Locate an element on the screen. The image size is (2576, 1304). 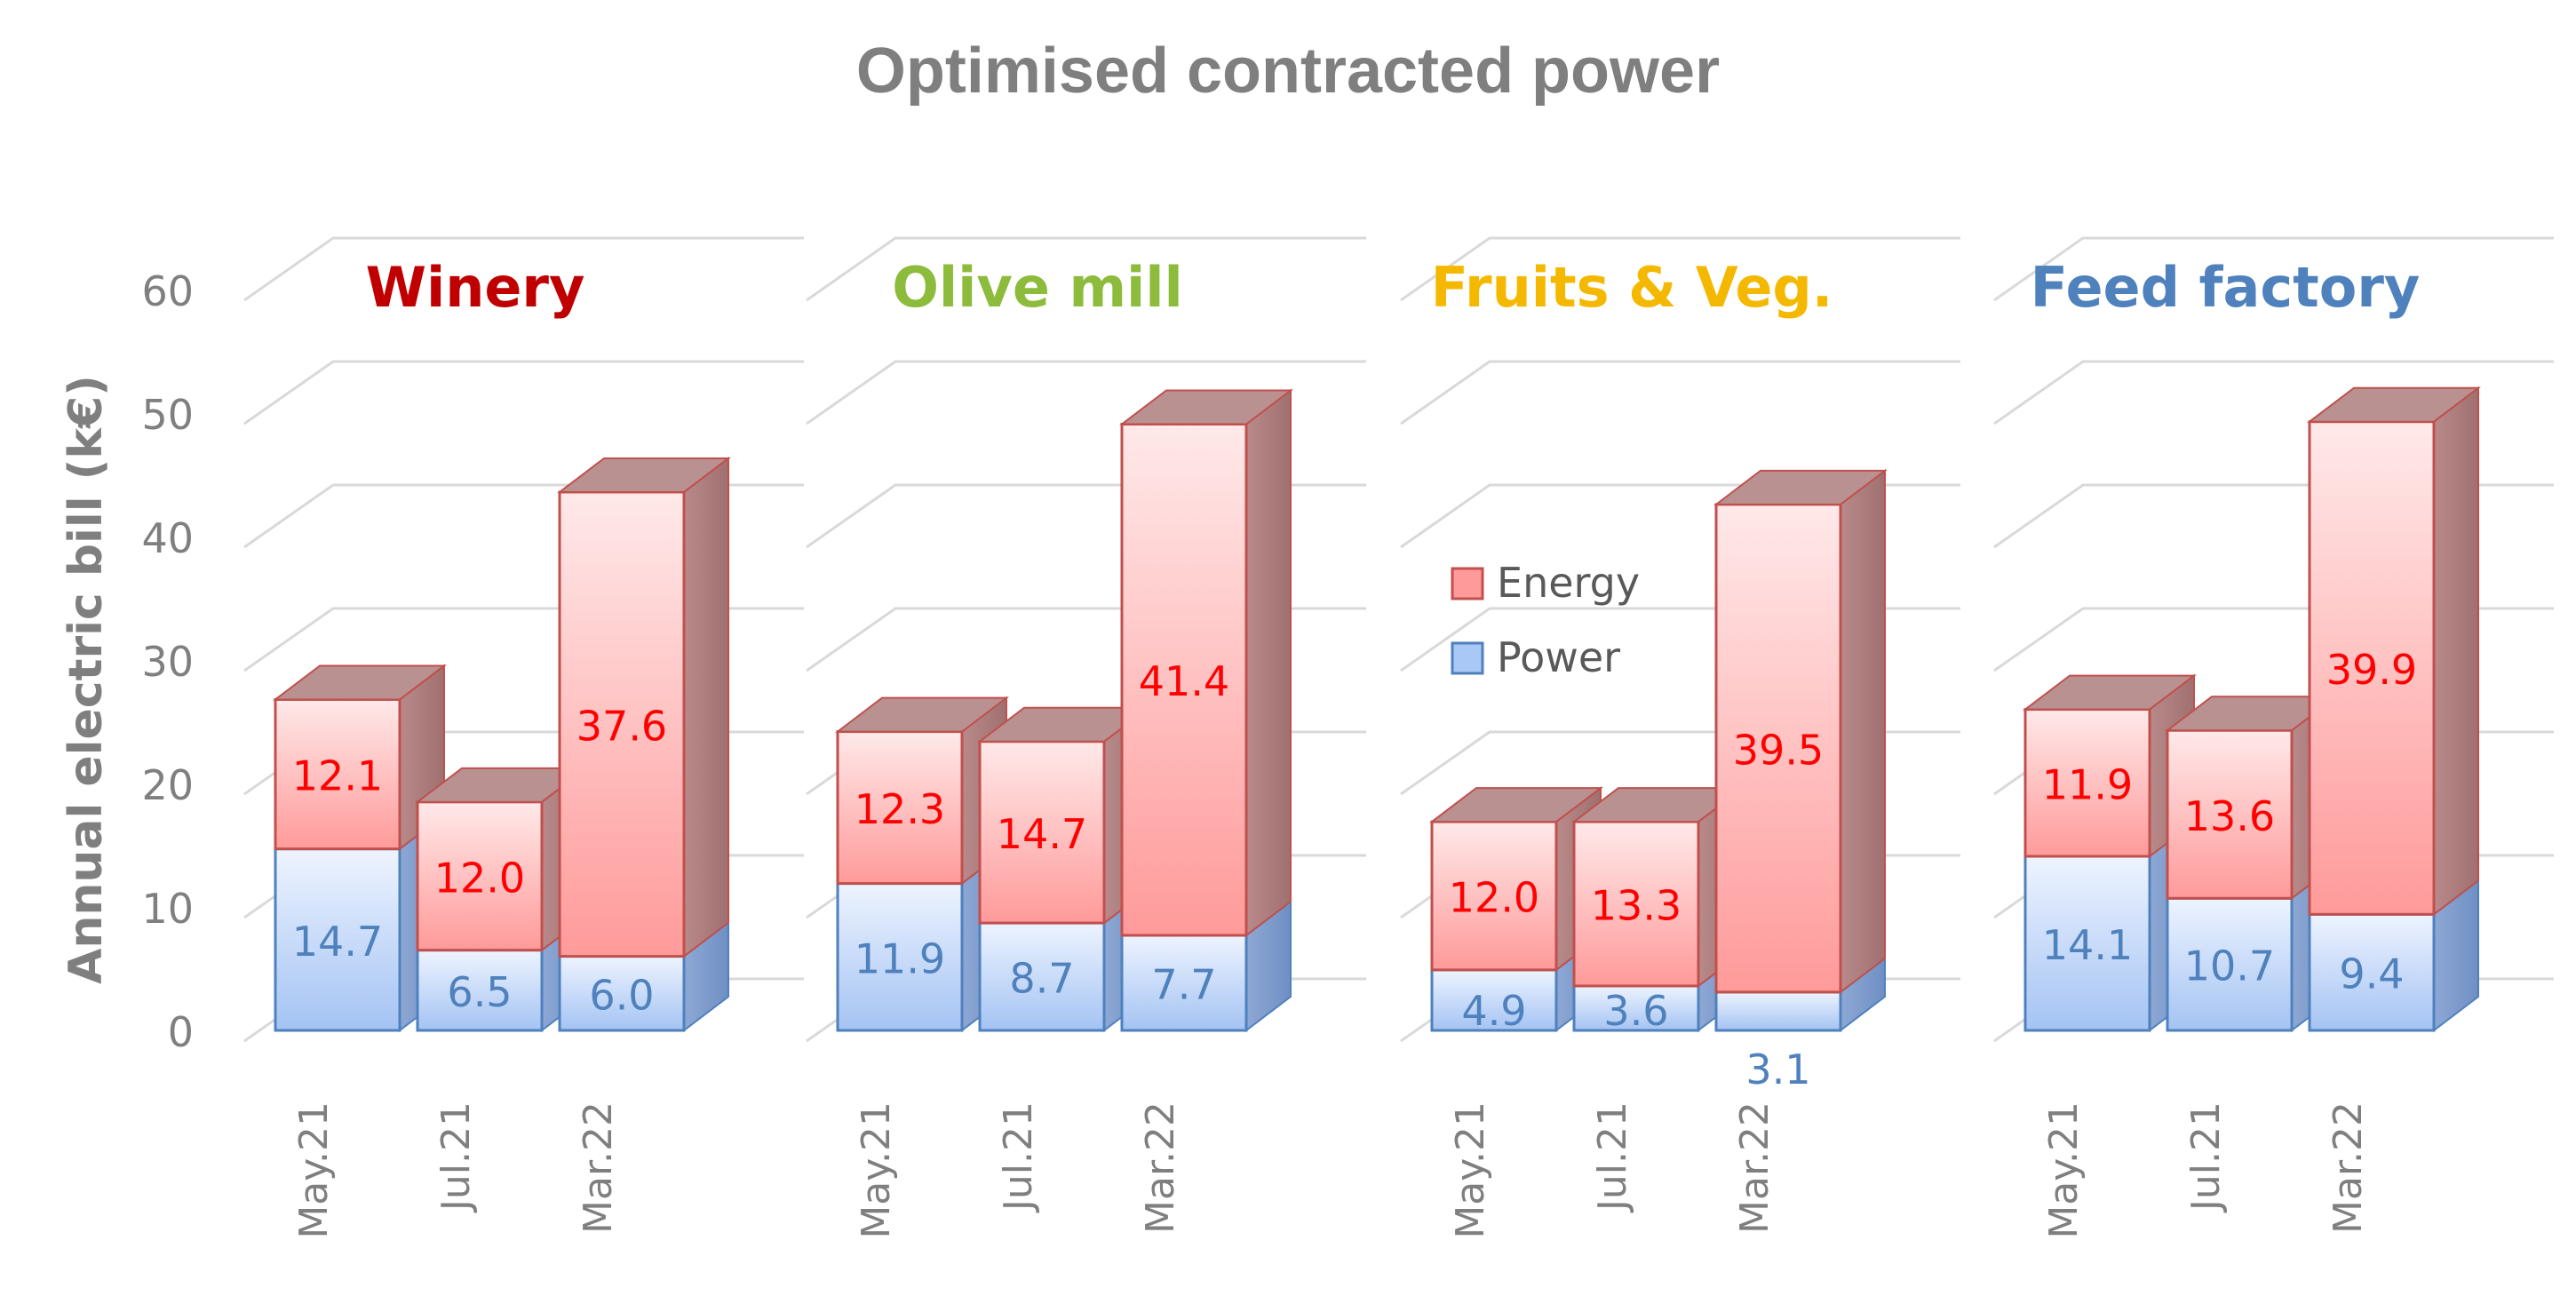
legend-label: Power is located at coordinates (1558, 657).